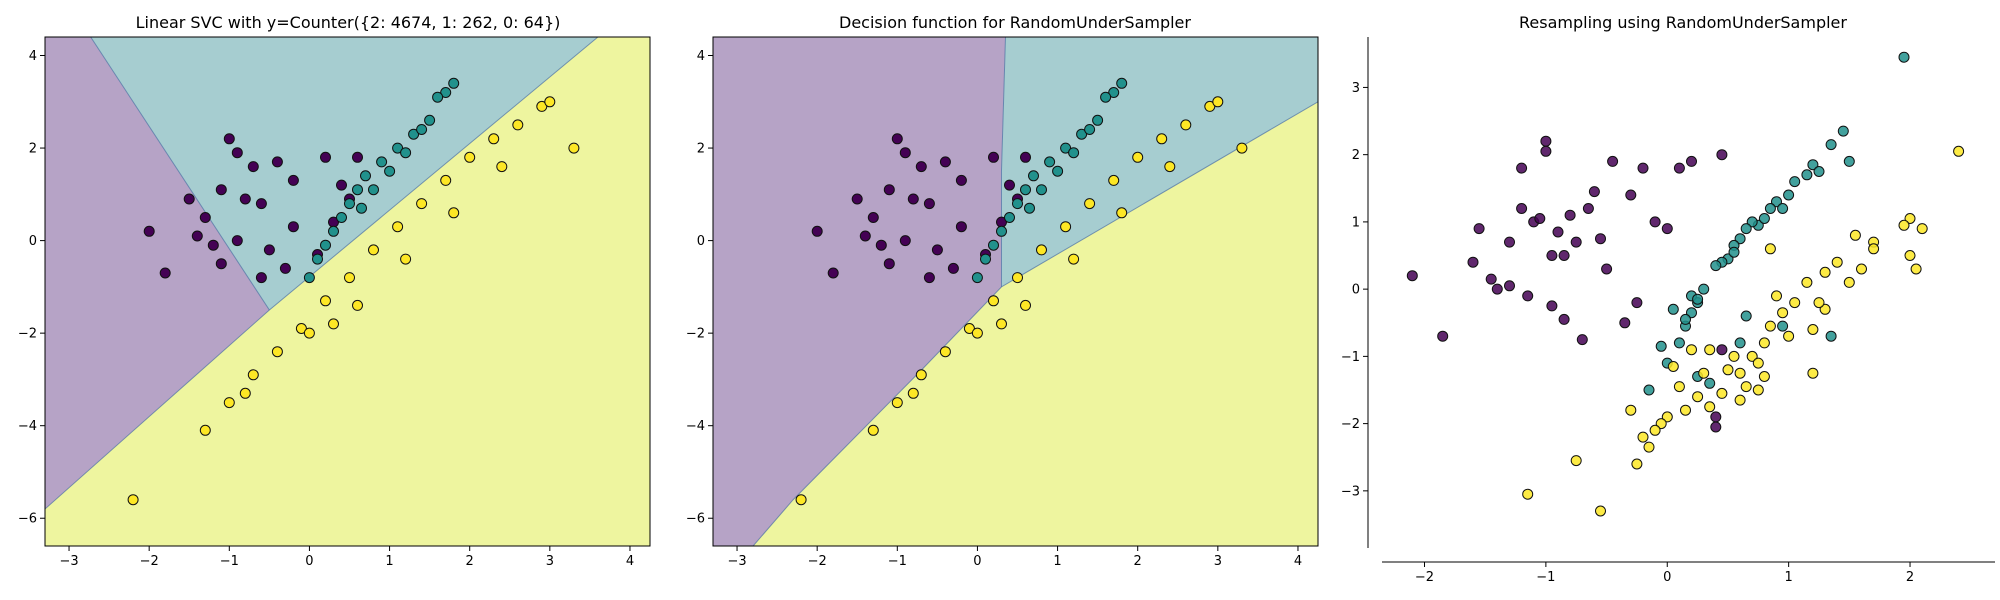 The width and height of the screenshot is (2000, 600). Describe the element at coordinates (695, 519) in the screenshot. I see `y-tick-label: −6` at that location.